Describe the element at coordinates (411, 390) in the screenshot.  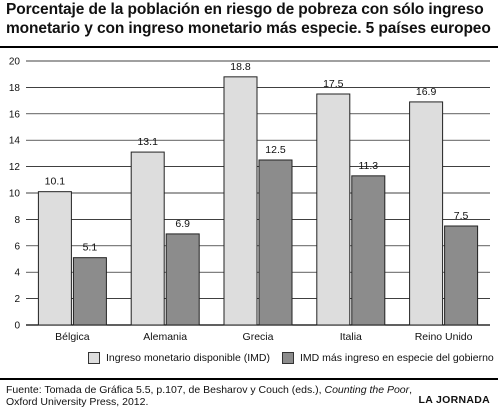
I see `source-suffix: ,` at that location.